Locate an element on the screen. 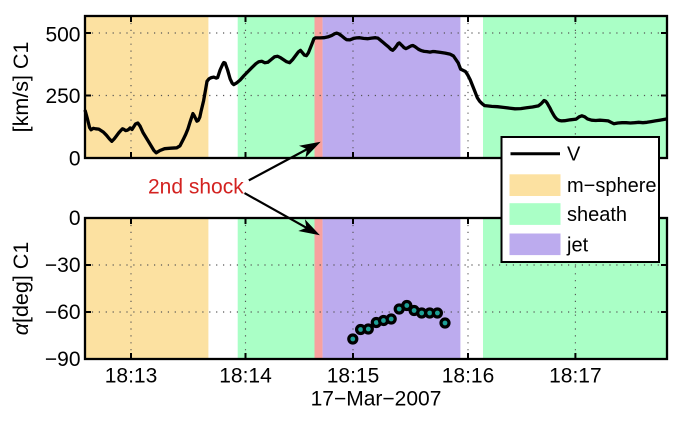  svg-text: jet is located at coordinates (577, 246).